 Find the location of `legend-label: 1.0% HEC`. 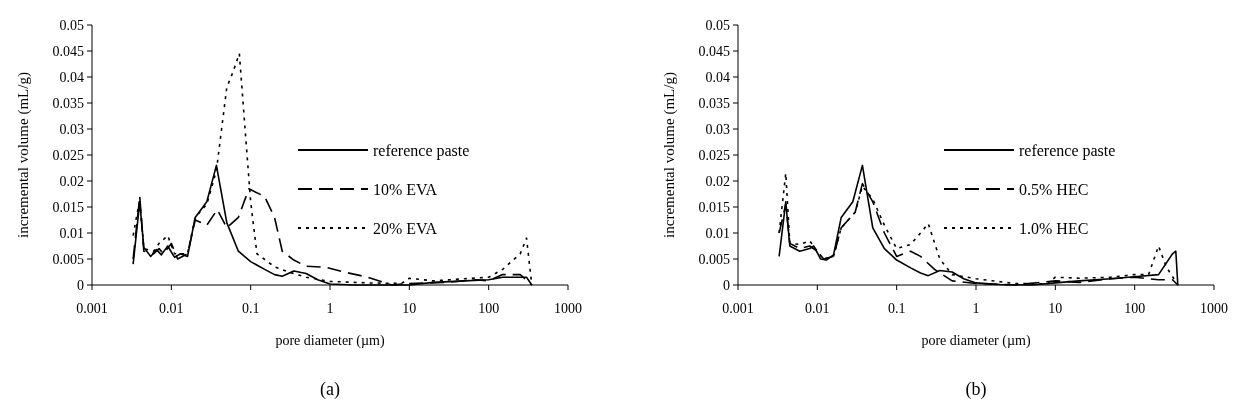

legend-label: 1.0% HEC is located at coordinates (1054, 228).